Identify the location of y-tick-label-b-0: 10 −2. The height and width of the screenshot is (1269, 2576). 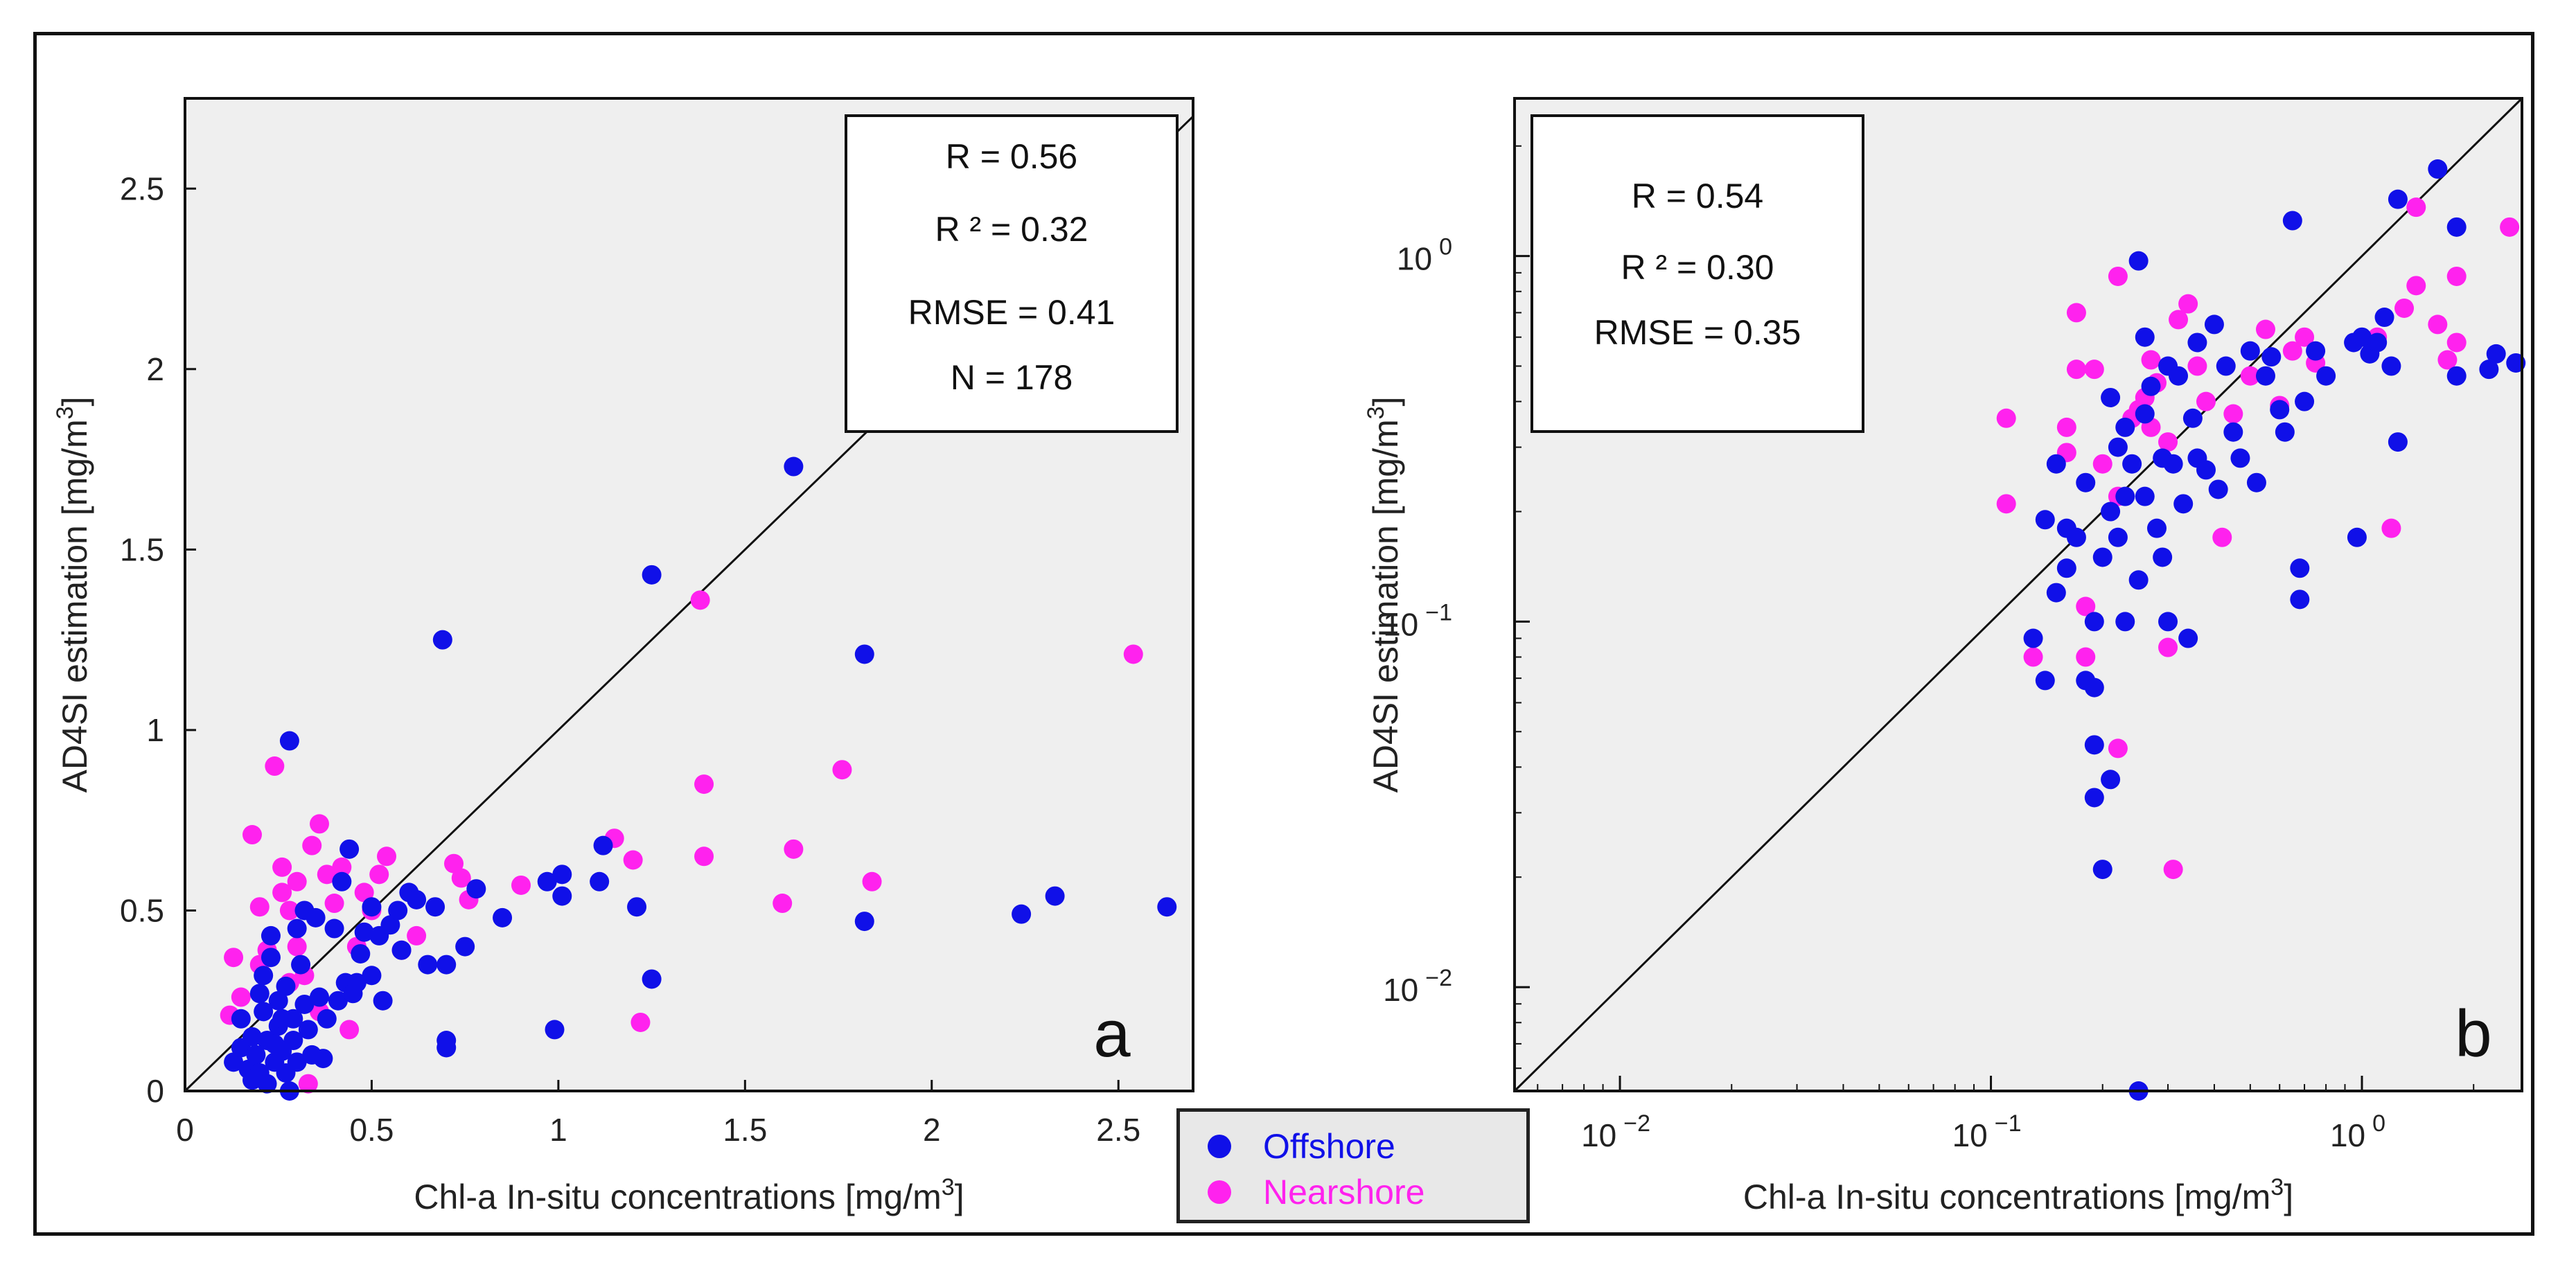
(1417, 986).